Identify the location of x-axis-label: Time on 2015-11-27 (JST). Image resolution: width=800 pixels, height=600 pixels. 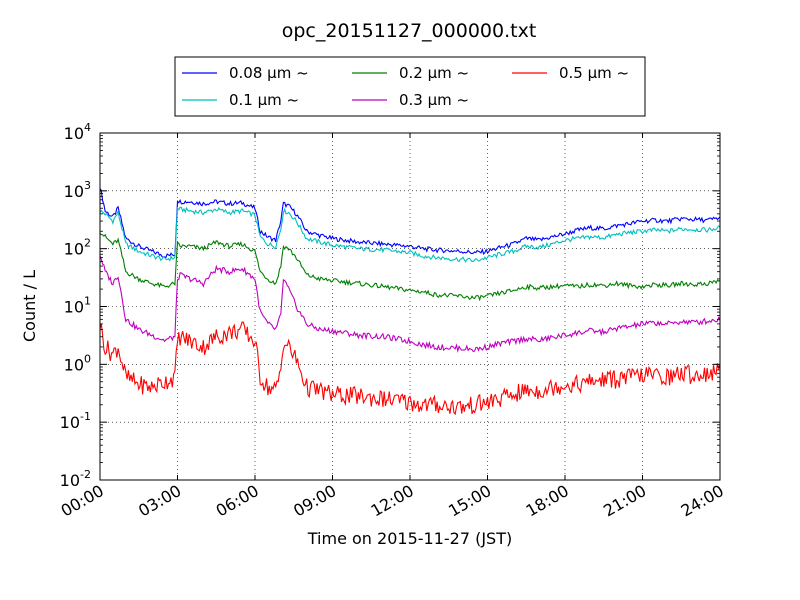
(409, 538).